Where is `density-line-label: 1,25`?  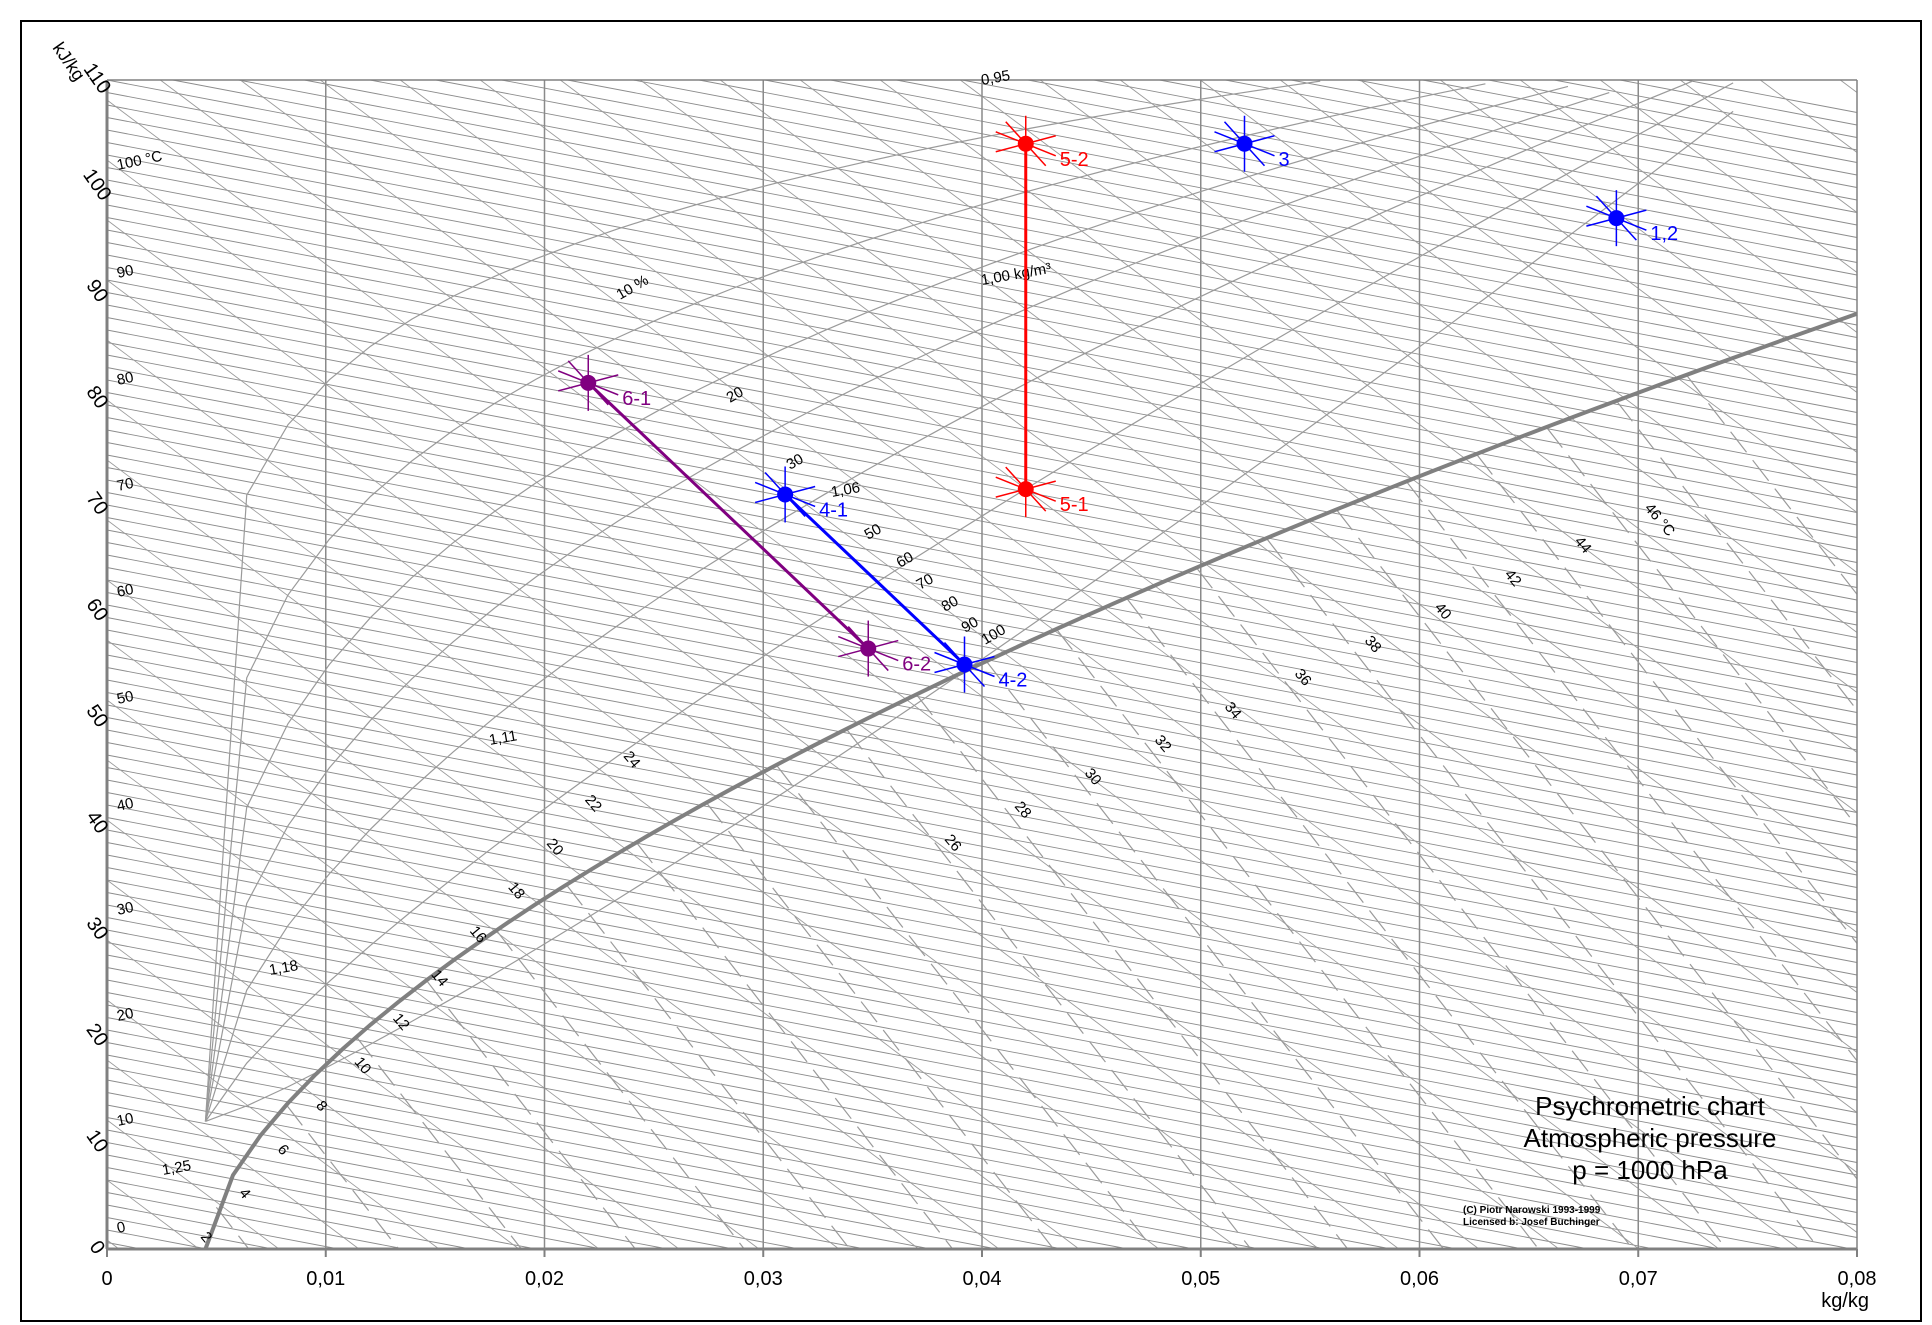
density-line-label: 1,25 is located at coordinates (177, 1168).